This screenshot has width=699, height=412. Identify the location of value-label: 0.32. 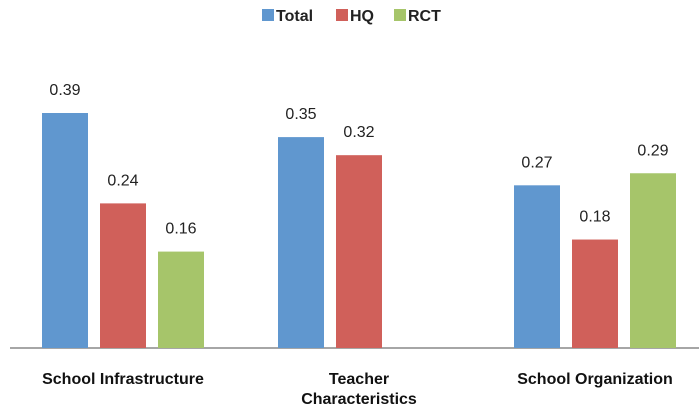
(358, 132).